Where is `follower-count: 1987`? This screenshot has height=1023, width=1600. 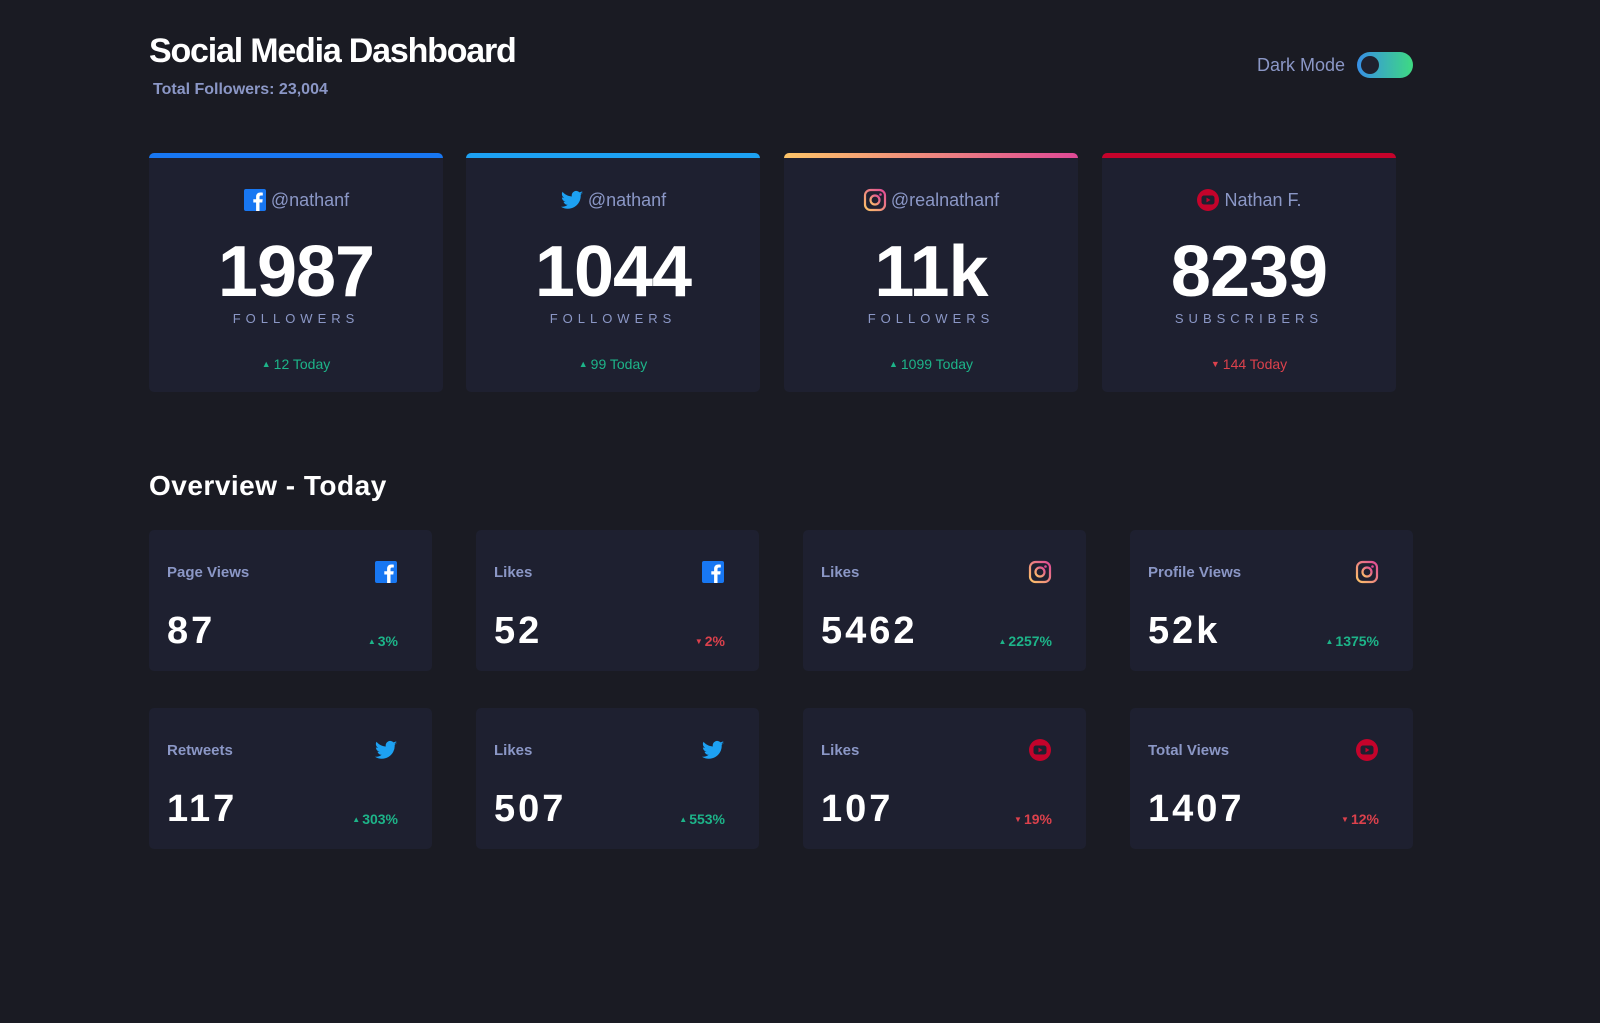
follower-count: 1987 is located at coordinates (296, 272).